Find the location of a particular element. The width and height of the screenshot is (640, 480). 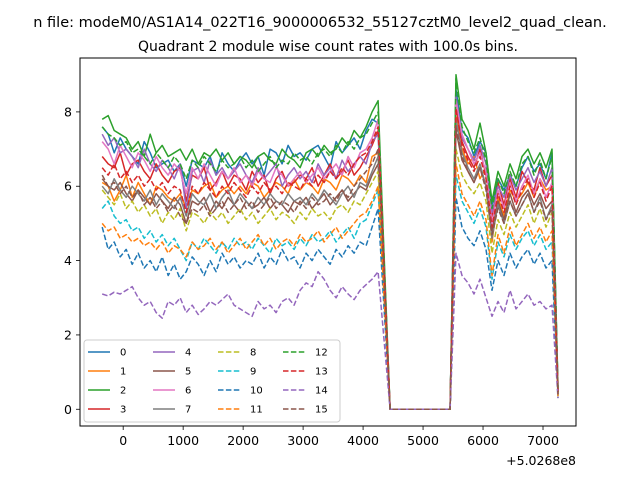

x-tick-label: 3000 is located at coordinates (303, 440).